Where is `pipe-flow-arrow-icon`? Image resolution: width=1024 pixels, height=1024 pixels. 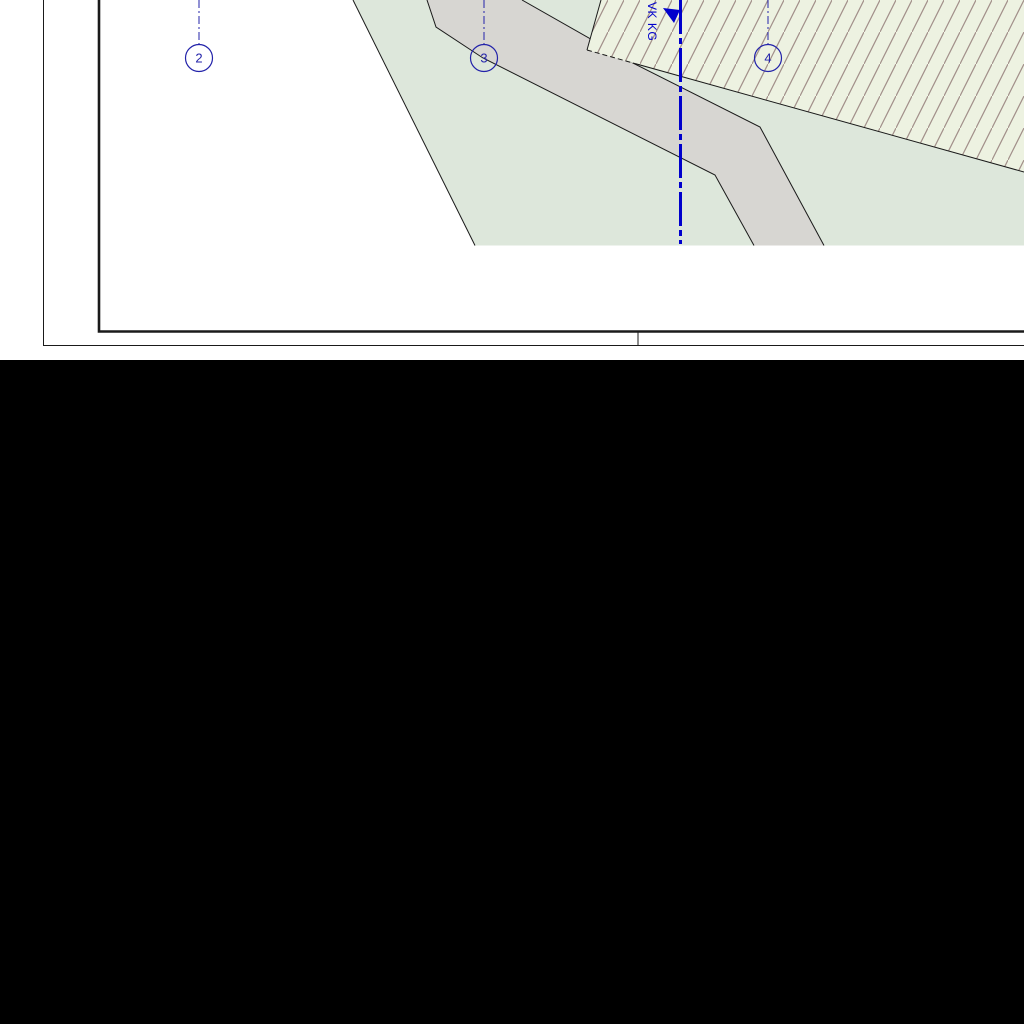 pipe-flow-arrow-icon is located at coordinates (671, 15).